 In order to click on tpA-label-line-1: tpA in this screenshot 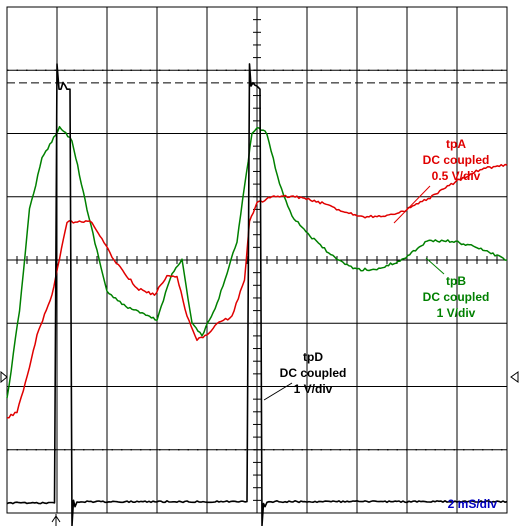, I will do `click(456, 144)`.